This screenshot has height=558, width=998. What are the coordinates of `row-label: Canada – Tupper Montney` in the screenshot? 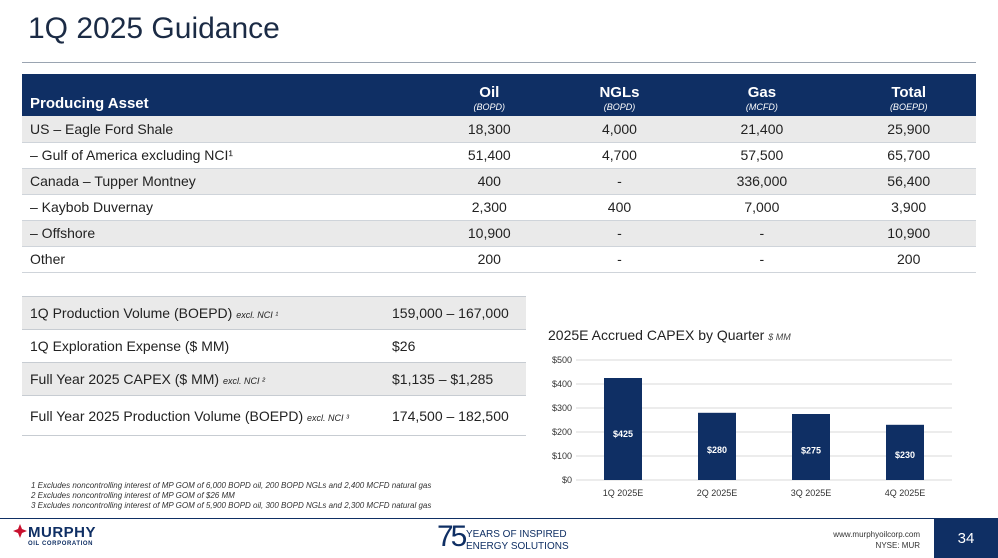 It's located at (222, 181).